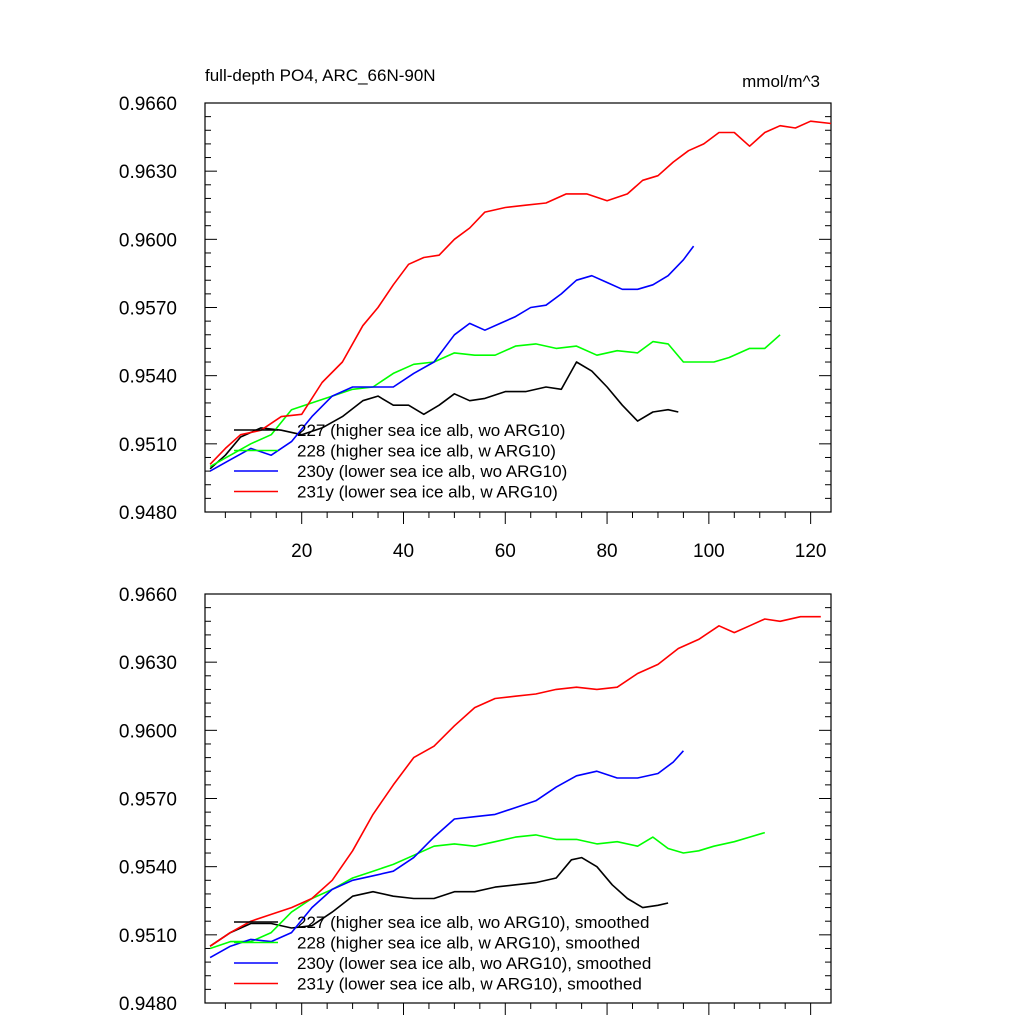 The height and width of the screenshot is (1024, 1024). I want to click on units-label: mmol/m^3, so click(781, 81).